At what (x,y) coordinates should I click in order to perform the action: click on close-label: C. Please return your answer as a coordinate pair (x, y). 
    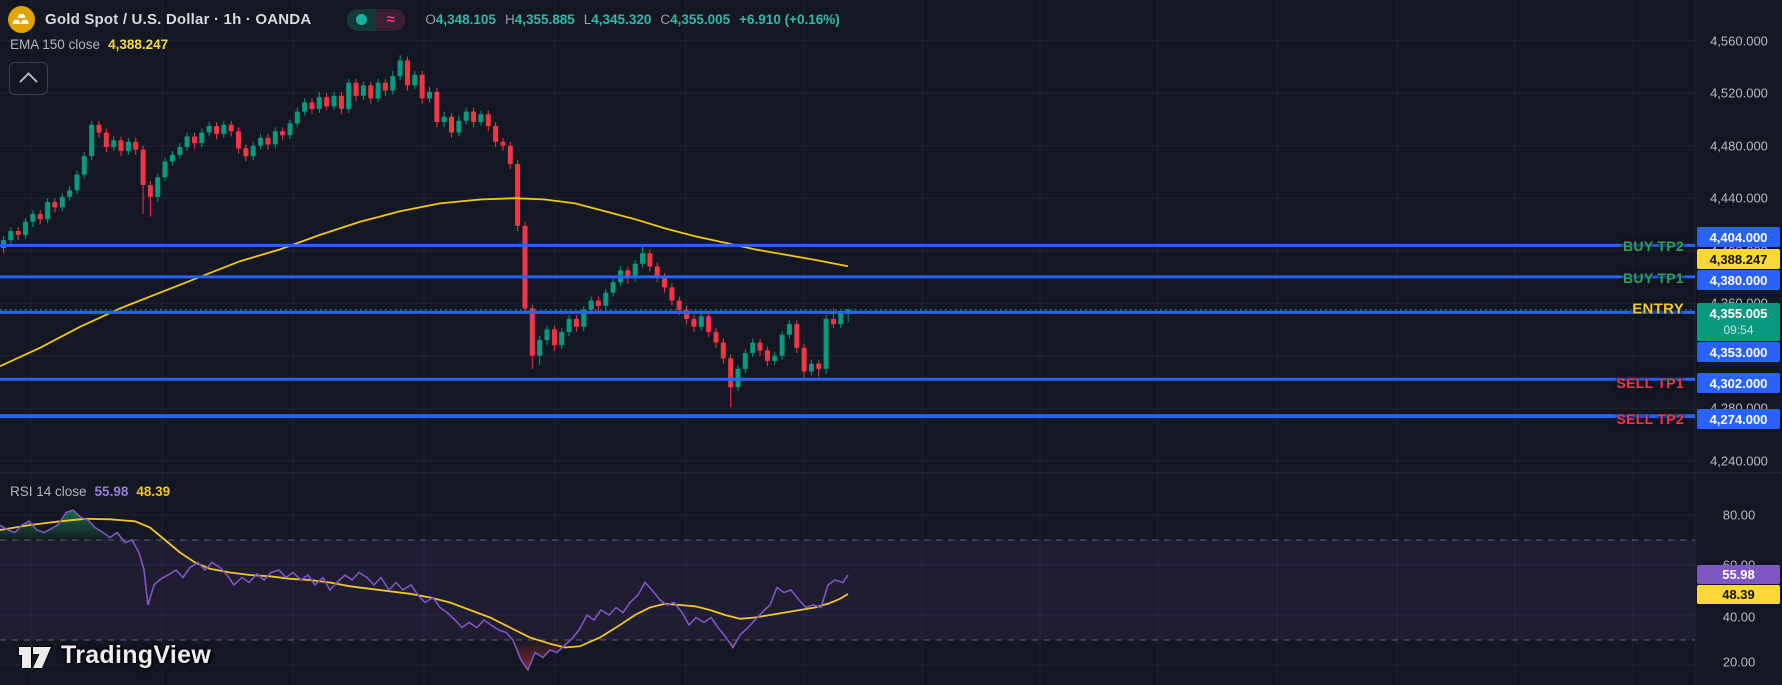
    Looking at the image, I should click on (665, 19).